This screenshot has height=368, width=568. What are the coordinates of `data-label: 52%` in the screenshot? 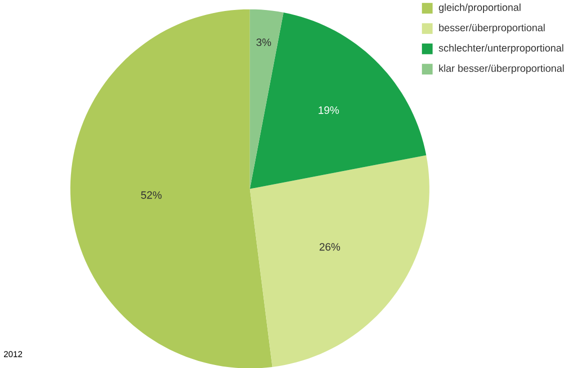 It's located at (151, 195).